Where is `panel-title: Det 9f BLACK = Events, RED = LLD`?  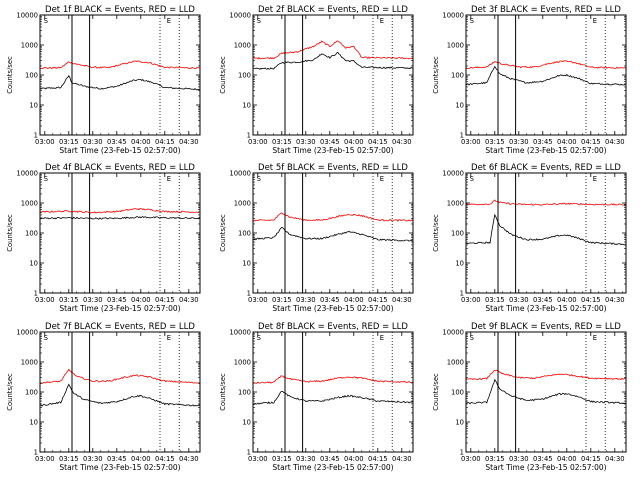 panel-title: Det 9f BLACK = Events, RED = LLD is located at coordinates (546, 327).